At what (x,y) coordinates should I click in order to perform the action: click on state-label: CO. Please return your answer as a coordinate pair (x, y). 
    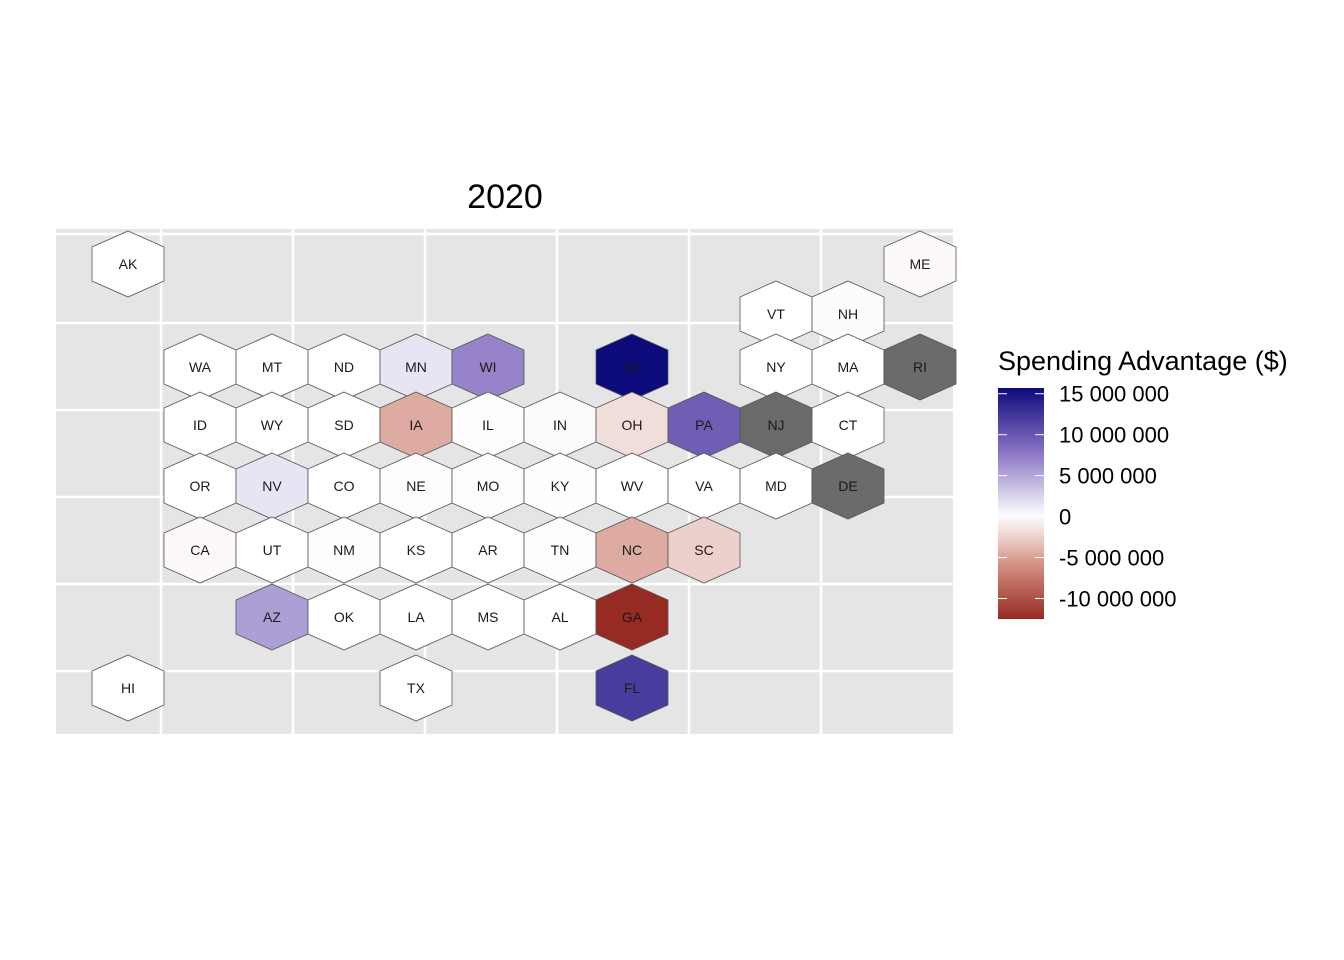
    Looking at the image, I should click on (344, 486).